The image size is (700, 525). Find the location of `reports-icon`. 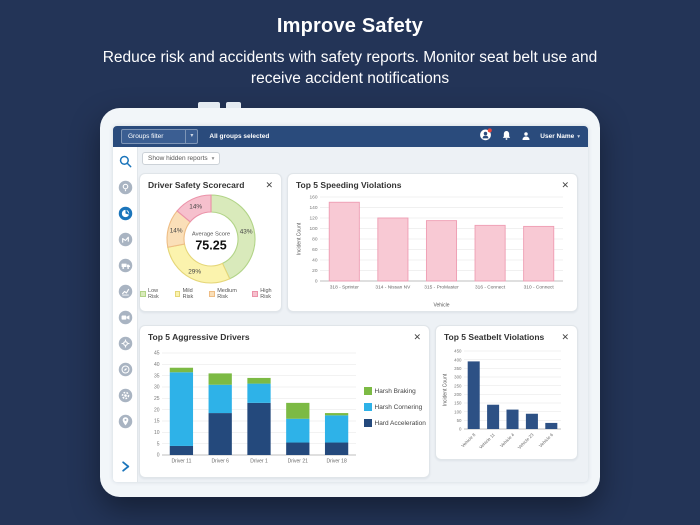

reports-icon is located at coordinates (125, 291).